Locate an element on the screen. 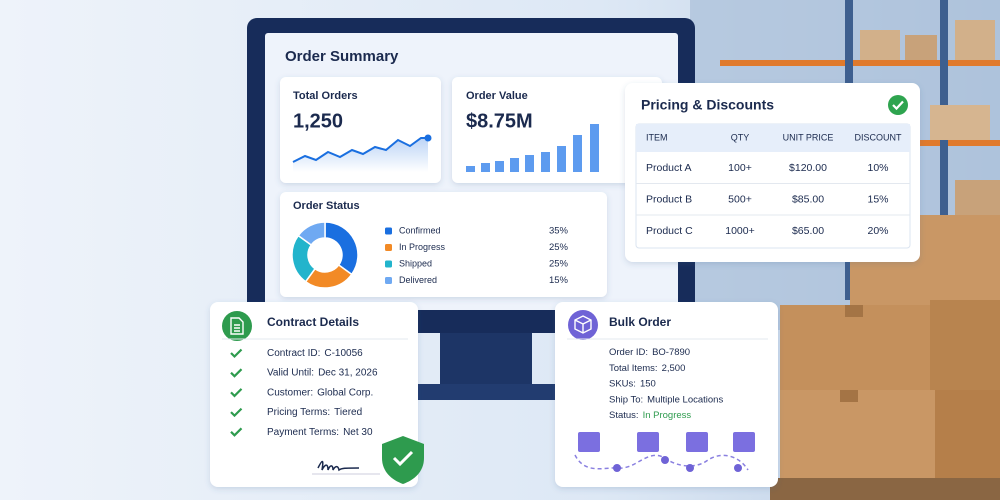  column-header: ITEM is located at coordinates (657, 137).